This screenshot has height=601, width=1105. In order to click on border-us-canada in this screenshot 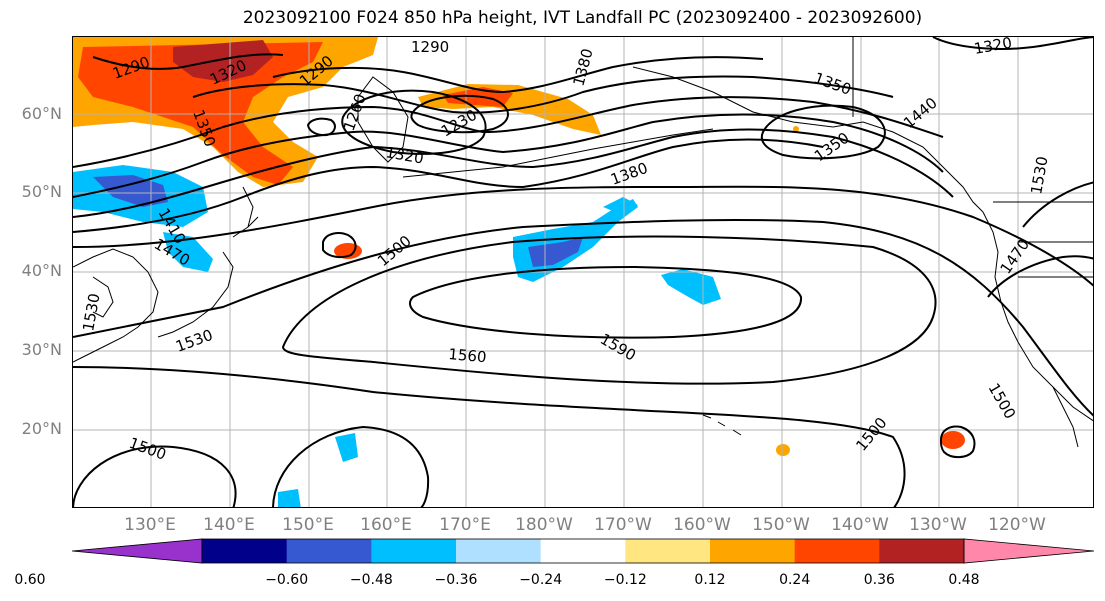, I will do `click(972, 157)`.